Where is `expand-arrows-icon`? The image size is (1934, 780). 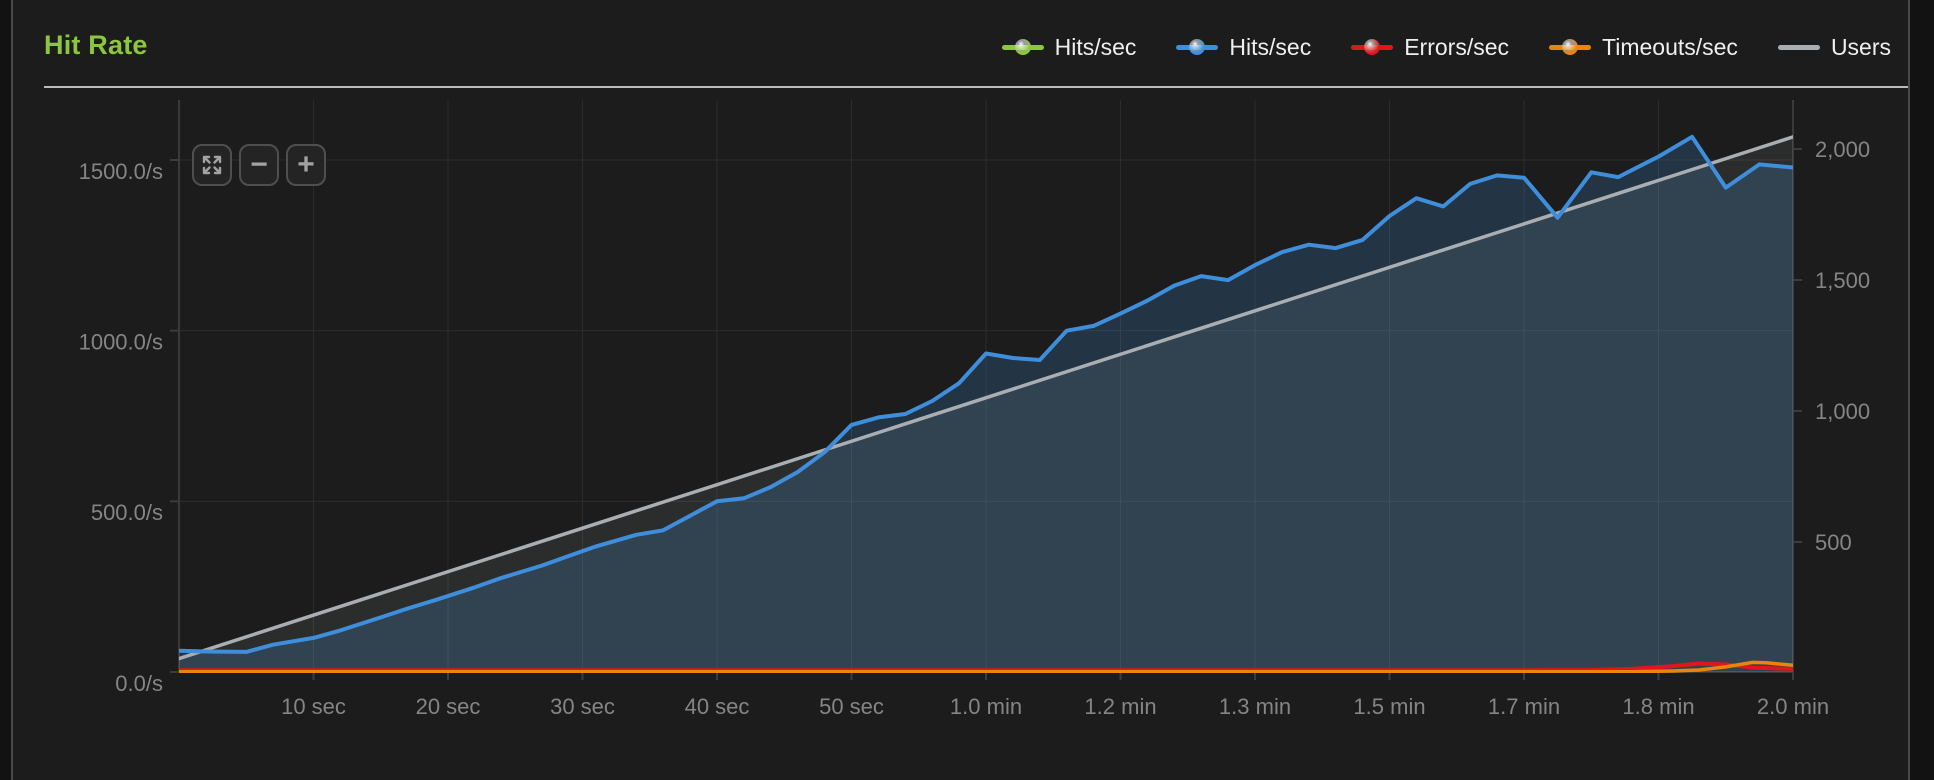 expand-arrows-icon is located at coordinates (212, 165).